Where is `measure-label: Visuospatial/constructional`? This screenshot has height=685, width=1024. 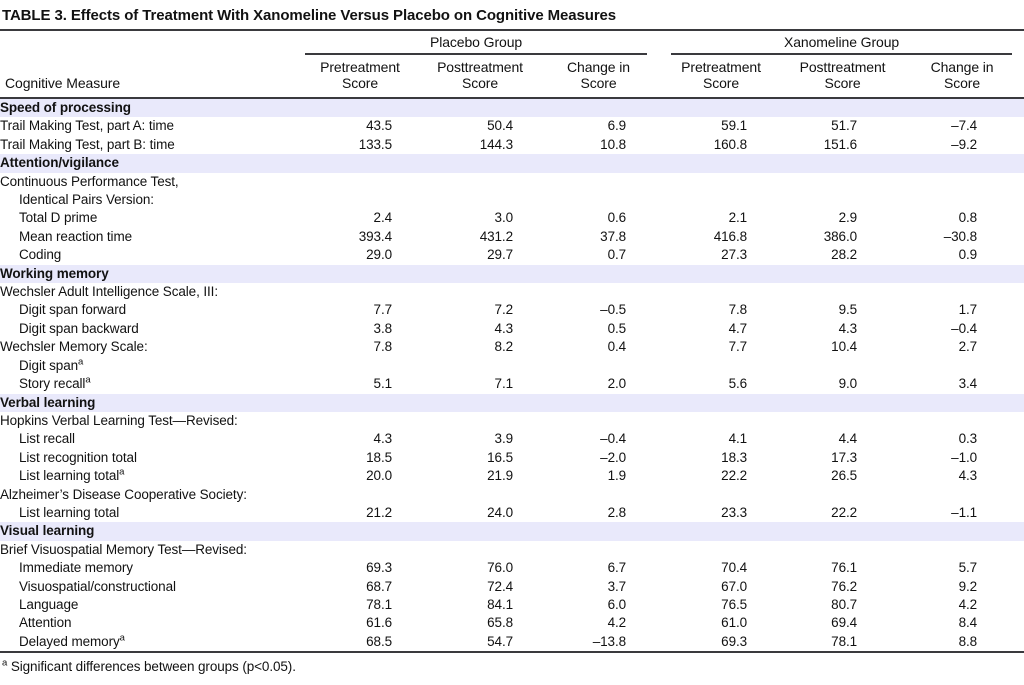 measure-label: Visuospatial/constructional is located at coordinates (97, 586).